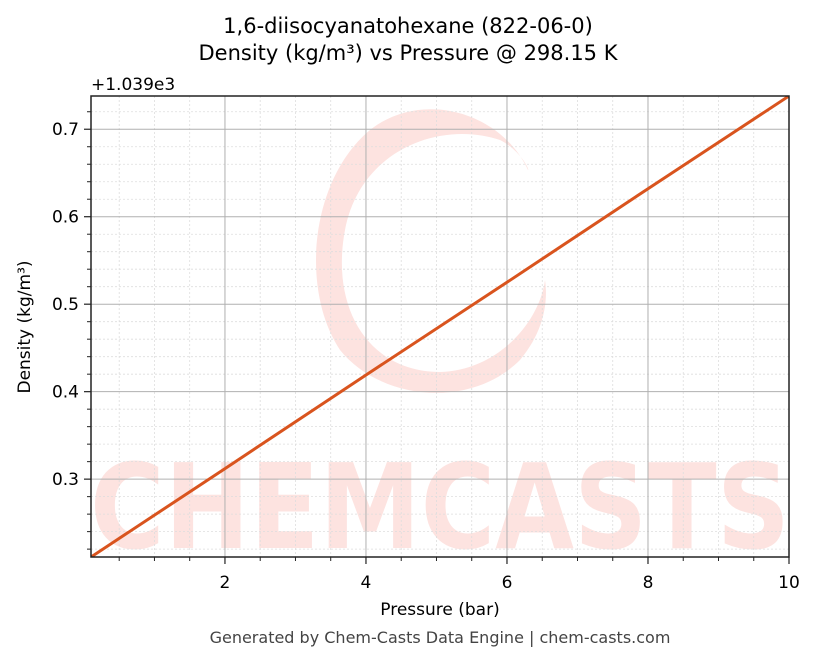  What do you see at coordinates (366, 583) in the screenshot?
I see `x-tick-label: 4` at bounding box center [366, 583].